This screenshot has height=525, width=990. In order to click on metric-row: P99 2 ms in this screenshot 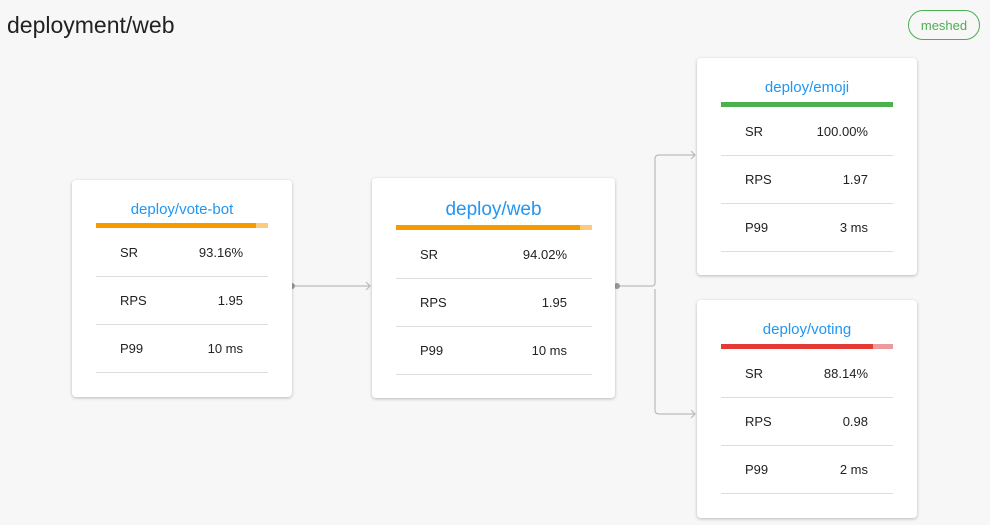, I will do `click(807, 469)`.